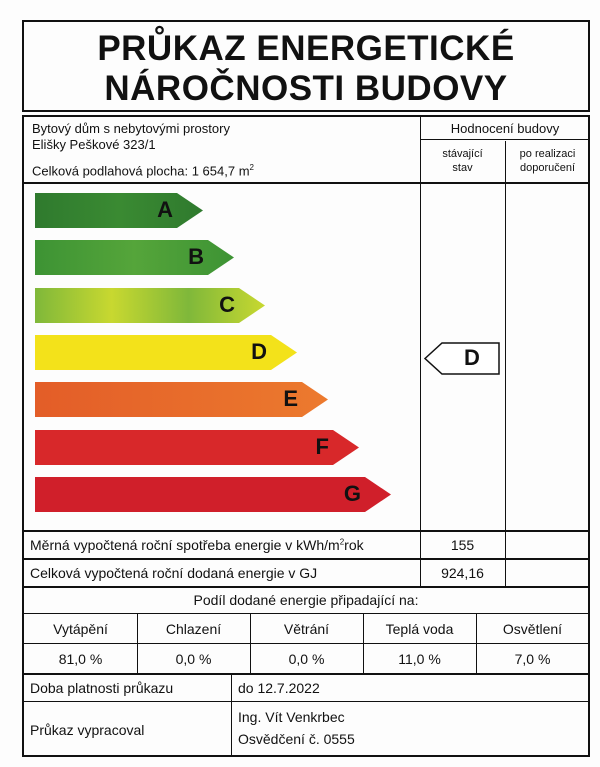 The image size is (600, 767). What do you see at coordinates (197, 447) in the screenshot?
I see `class-bar-f: F` at bounding box center [197, 447].